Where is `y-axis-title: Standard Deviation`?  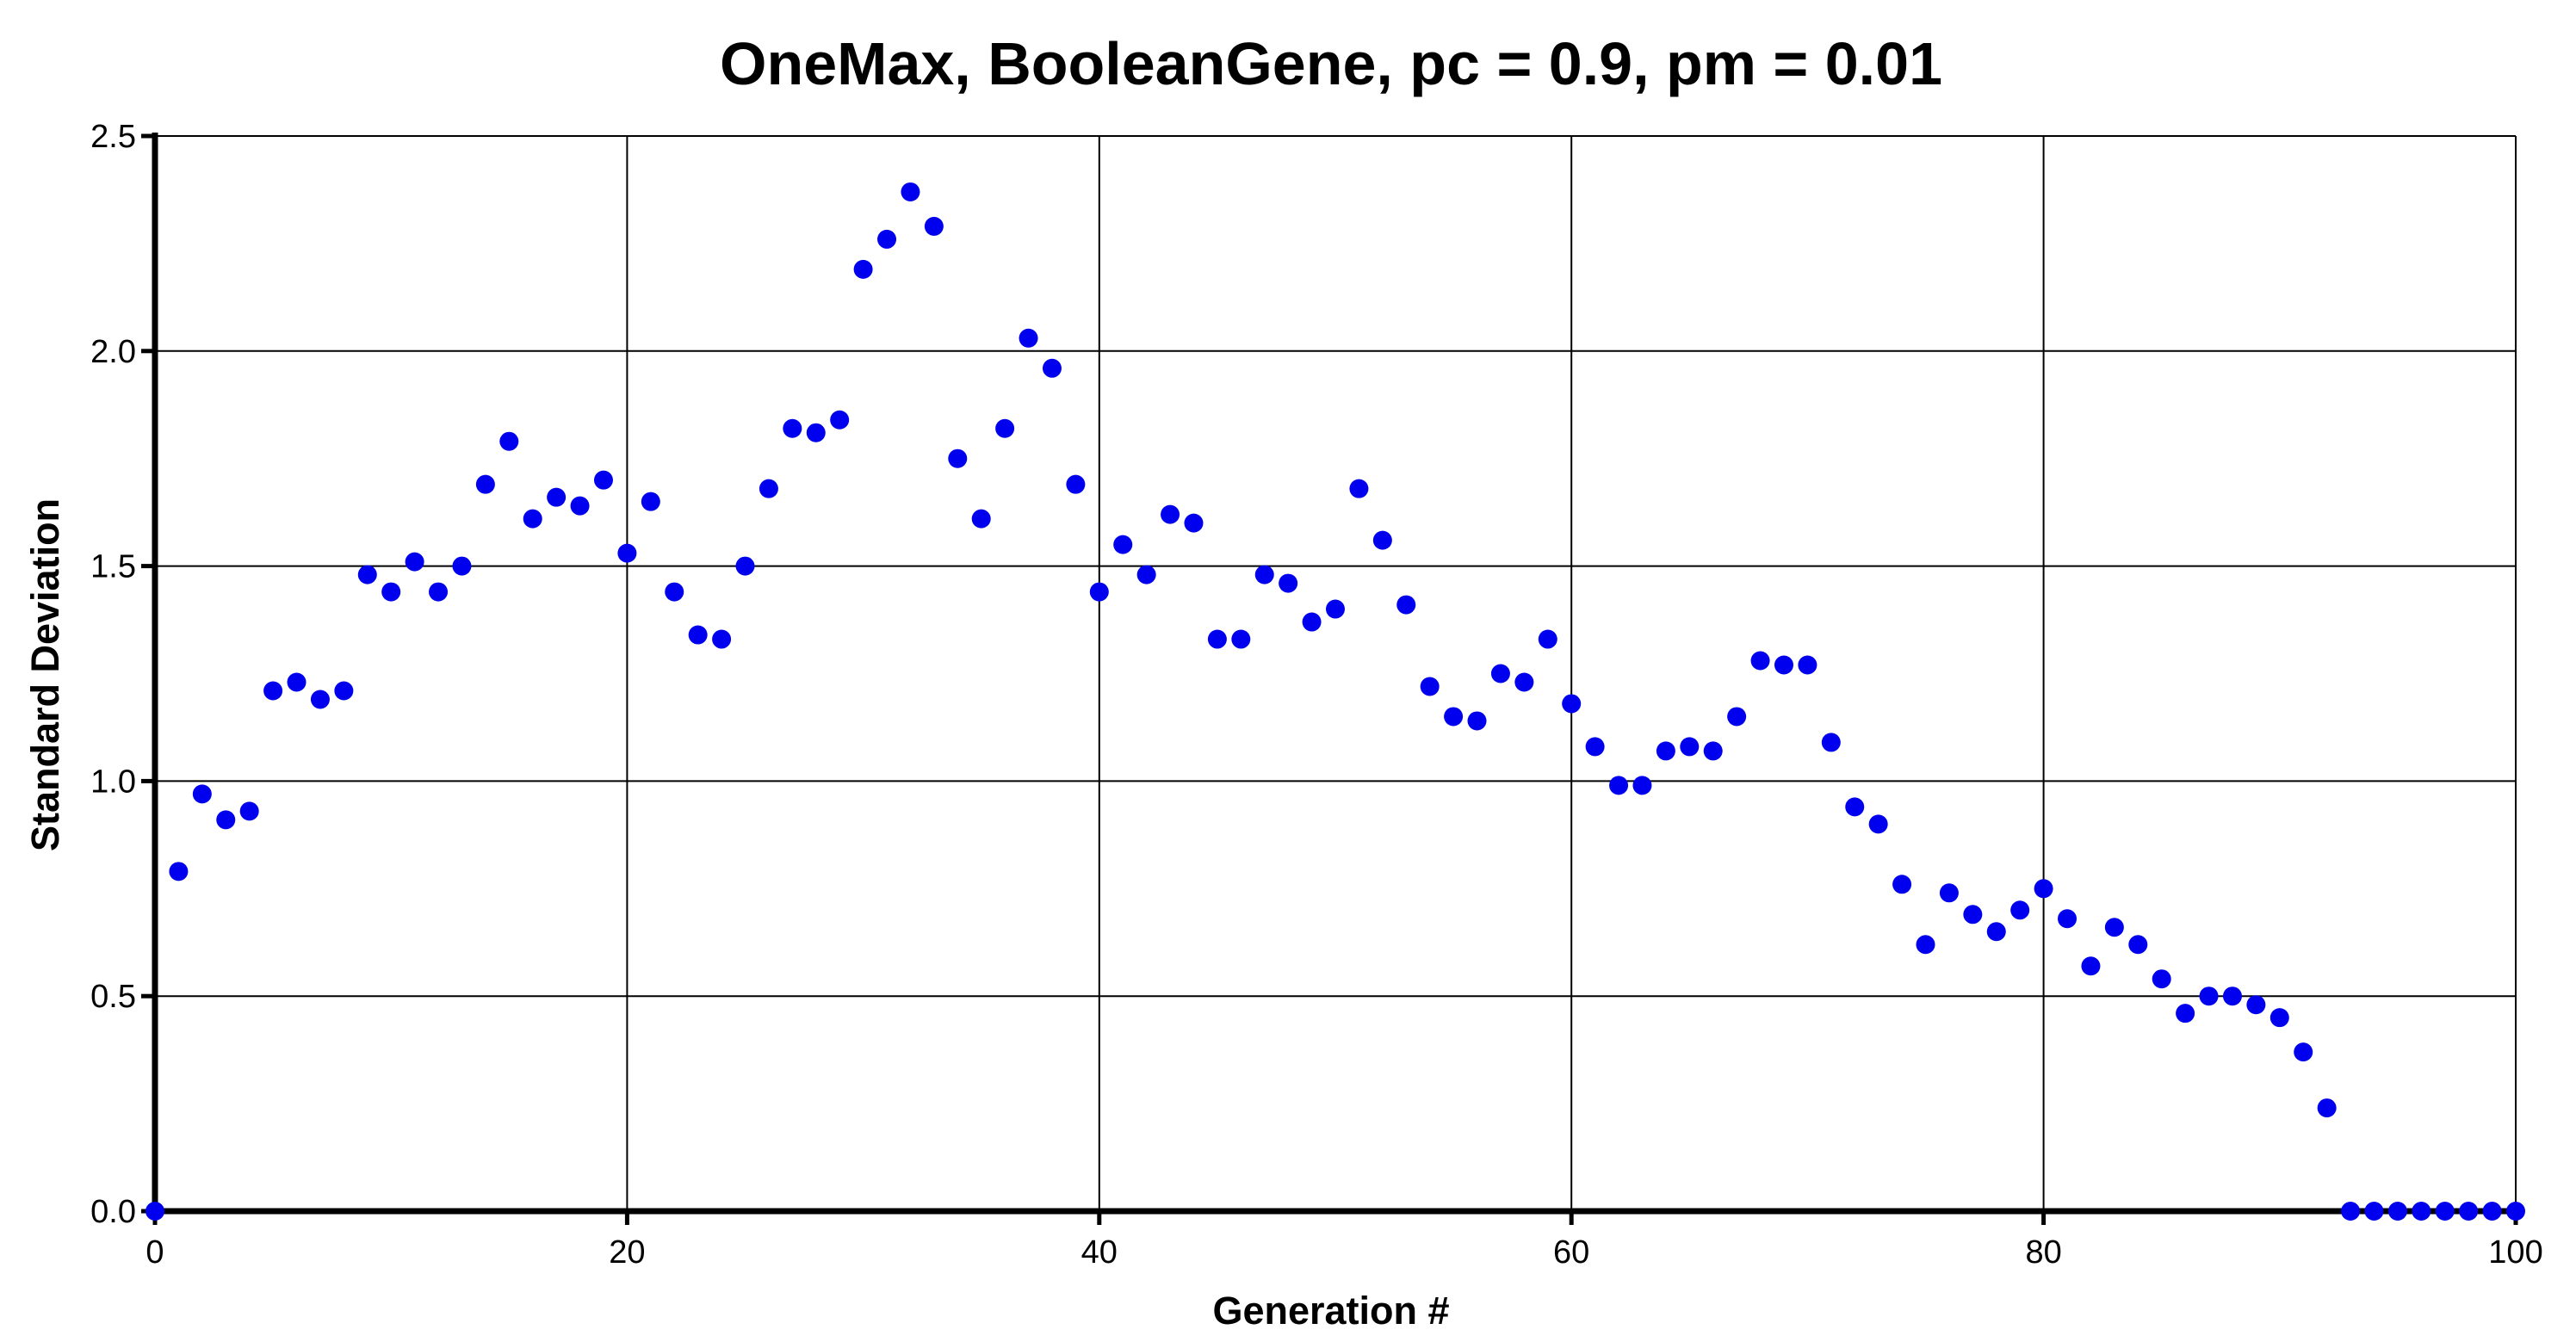 y-axis-title: Standard Deviation is located at coordinates (45, 674).